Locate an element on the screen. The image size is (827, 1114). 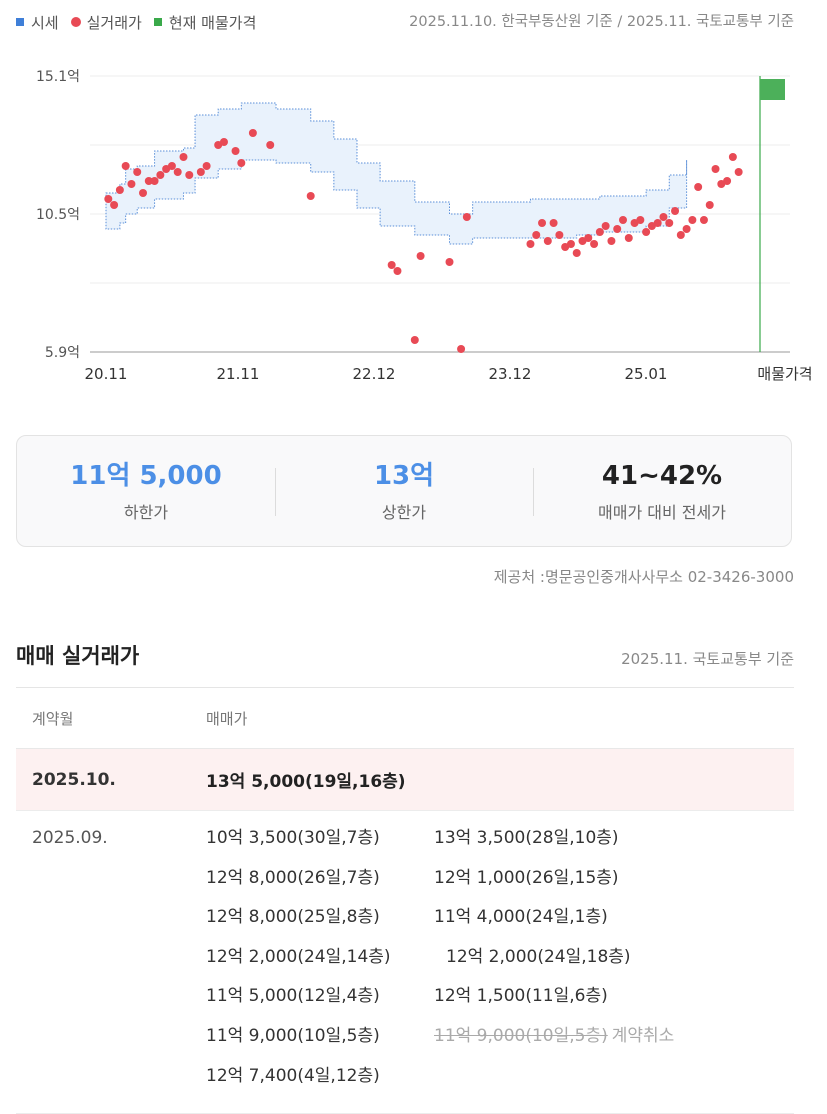
trade-entry: 12억 2,000(24일,14층) is located at coordinates (298, 956).